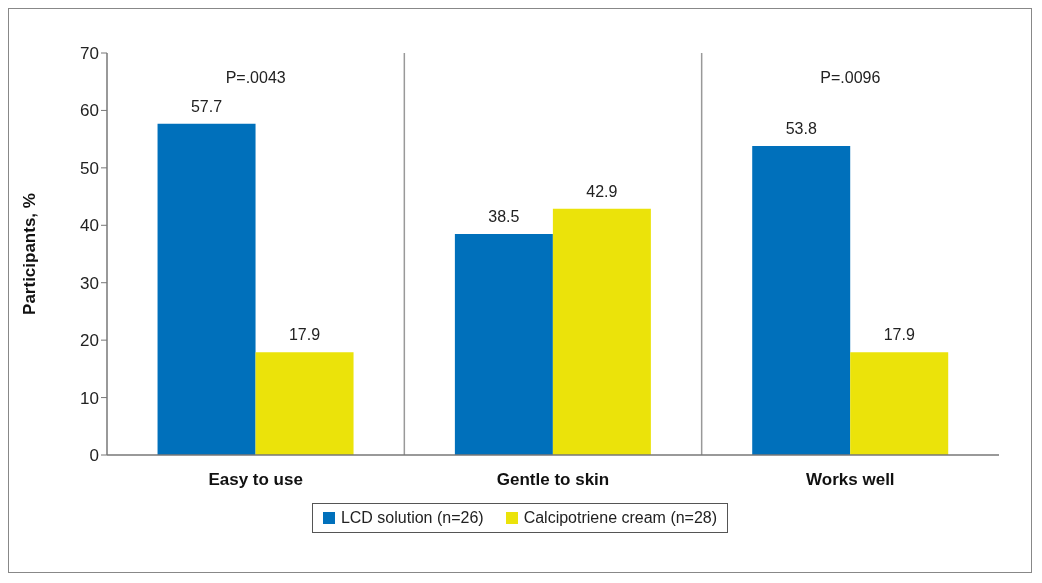  What do you see at coordinates (89, 283) in the screenshot?
I see `y-tick-label: 30` at bounding box center [89, 283].